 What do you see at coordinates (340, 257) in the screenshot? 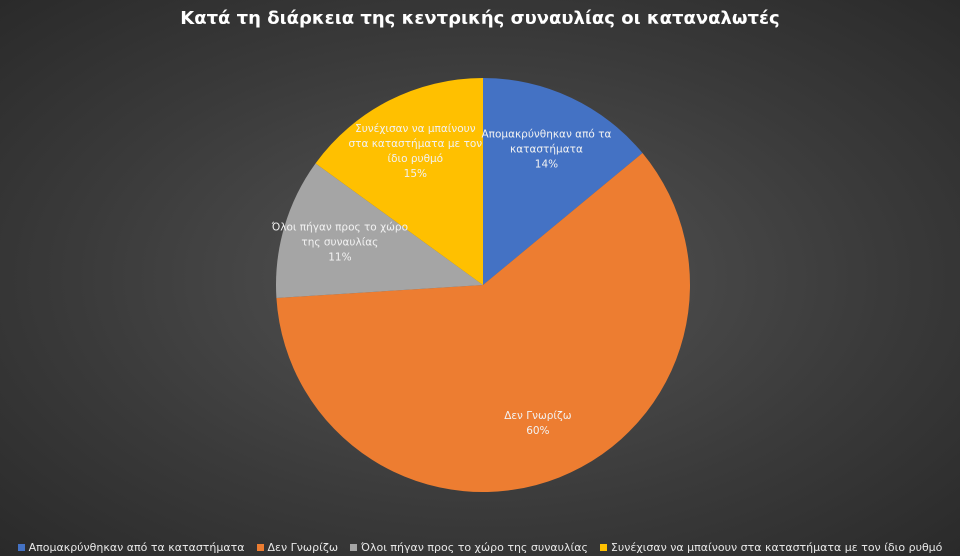
I see `data-label-value: 11%` at bounding box center [340, 257].